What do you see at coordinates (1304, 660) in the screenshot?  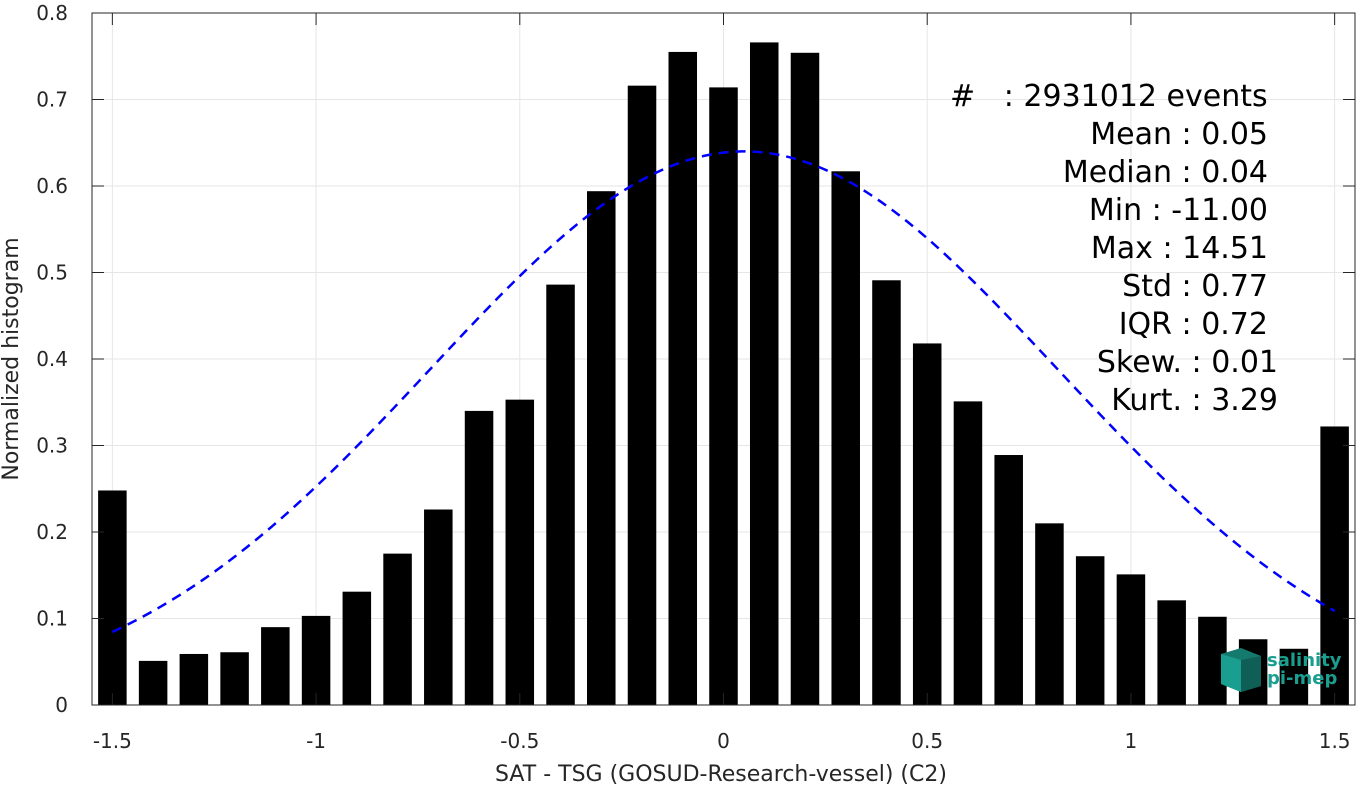 I see `logo-text-salinity: salinity` at bounding box center [1304, 660].